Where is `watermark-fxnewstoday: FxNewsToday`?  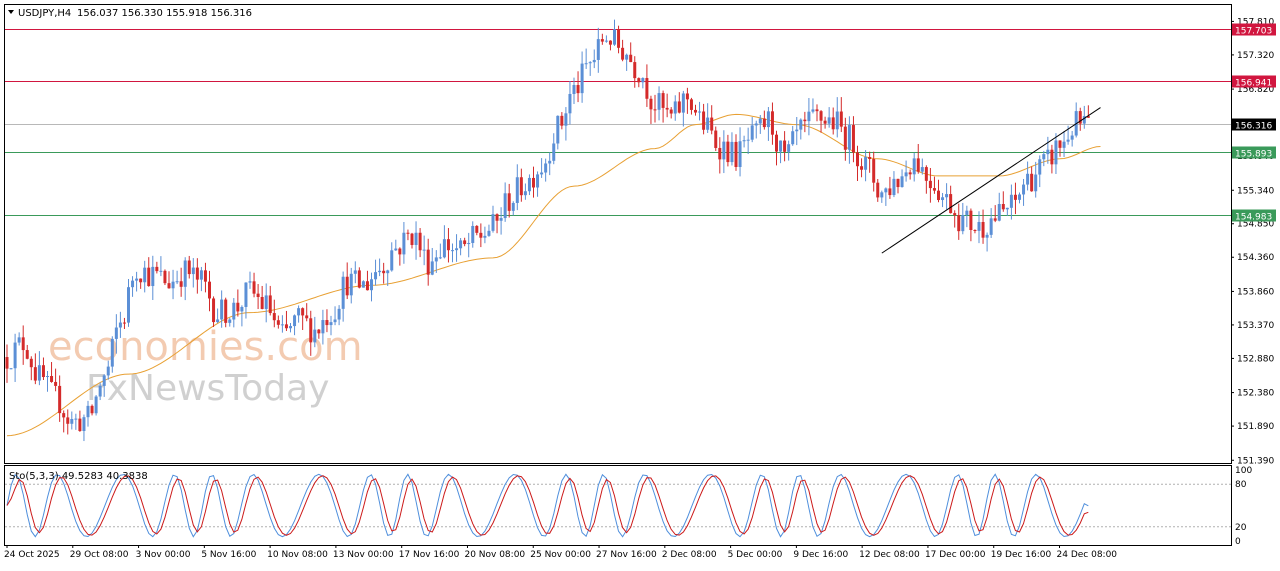
watermark-fxnewstoday: FxNewsToday is located at coordinates (207, 388).